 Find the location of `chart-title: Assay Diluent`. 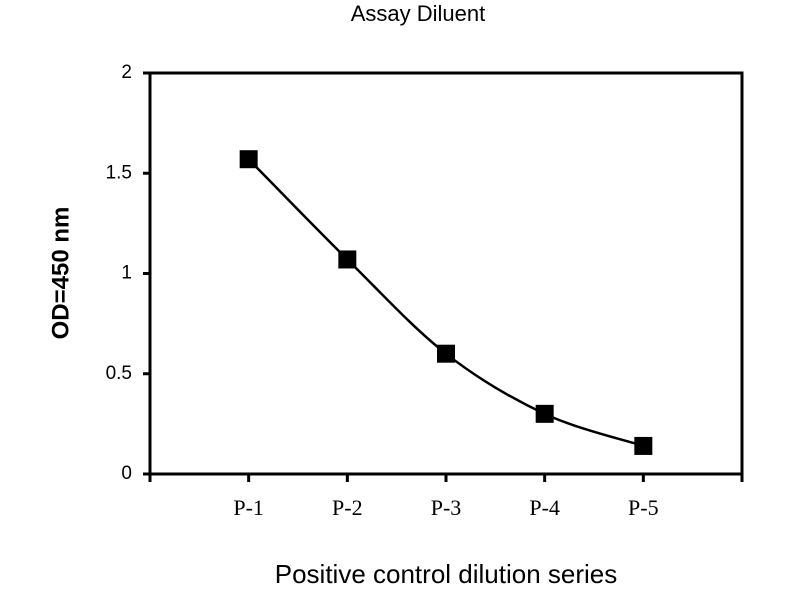

chart-title: Assay Diluent is located at coordinates (418, 13).